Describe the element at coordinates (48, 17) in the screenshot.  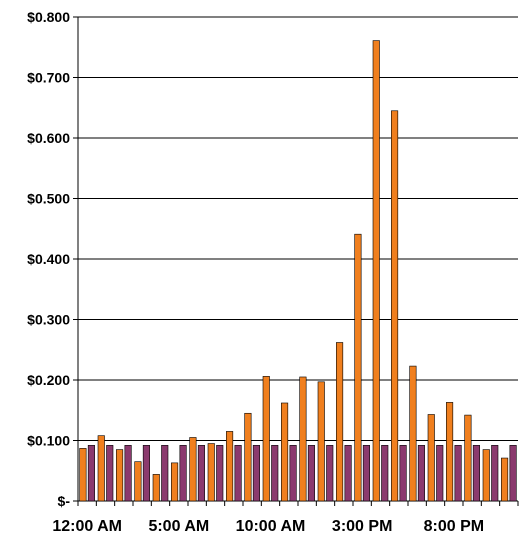
I see `y-tick-label: $0.800` at that location.